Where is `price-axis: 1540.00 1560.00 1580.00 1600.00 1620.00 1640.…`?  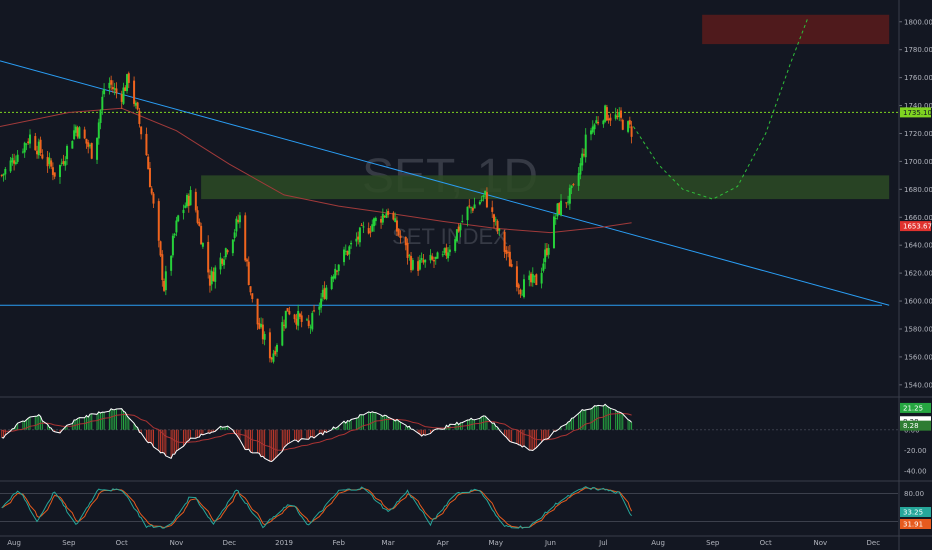
price-axis: 1540.00 1560.00 1580.00 1600.00 1620.00 1640.… is located at coordinates (915, 203).